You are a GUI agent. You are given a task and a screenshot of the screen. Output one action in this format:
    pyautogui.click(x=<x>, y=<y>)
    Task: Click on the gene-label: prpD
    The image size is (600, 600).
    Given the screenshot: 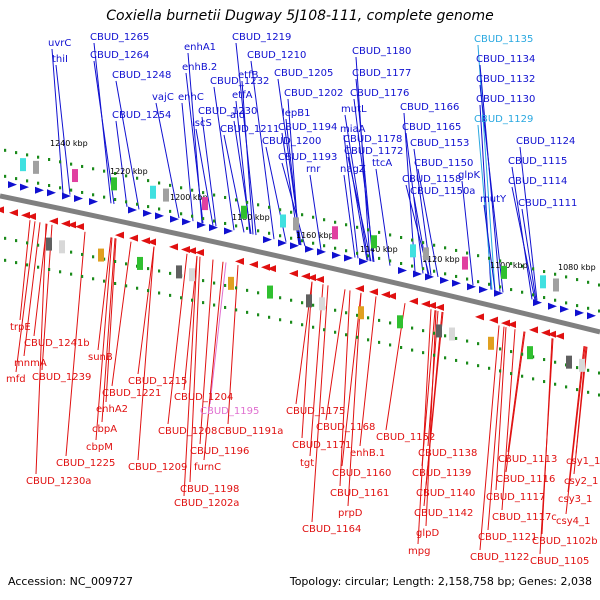 What is the action you would take?
    pyautogui.click(x=350, y=513)
    